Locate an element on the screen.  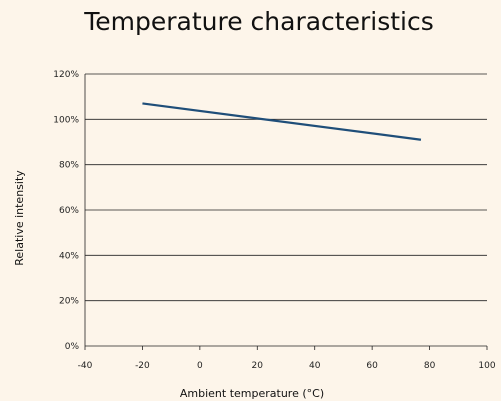
y-tick-label: 40% is located at coordinates (69, 256).